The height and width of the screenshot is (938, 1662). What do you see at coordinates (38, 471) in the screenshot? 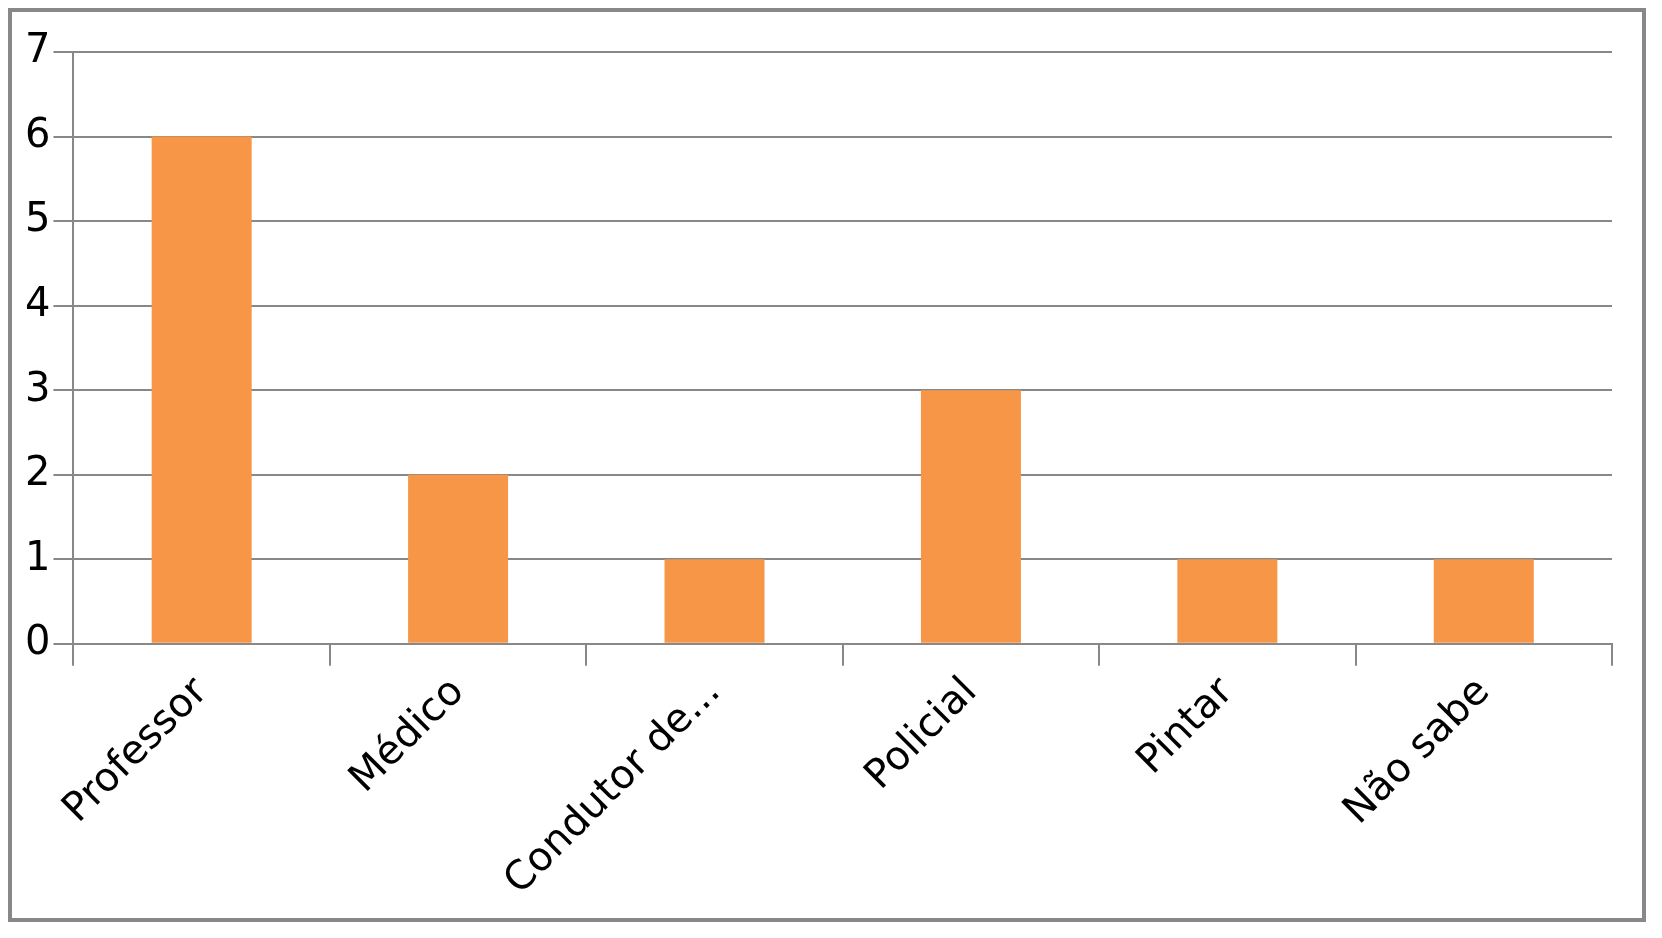
I see `y-tick-label: 2` at bounding box center [38, 471].